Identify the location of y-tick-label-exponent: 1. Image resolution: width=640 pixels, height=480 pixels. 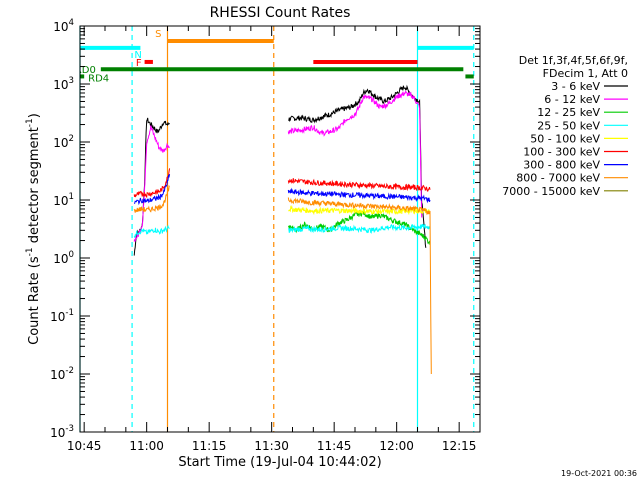
(72, 197).